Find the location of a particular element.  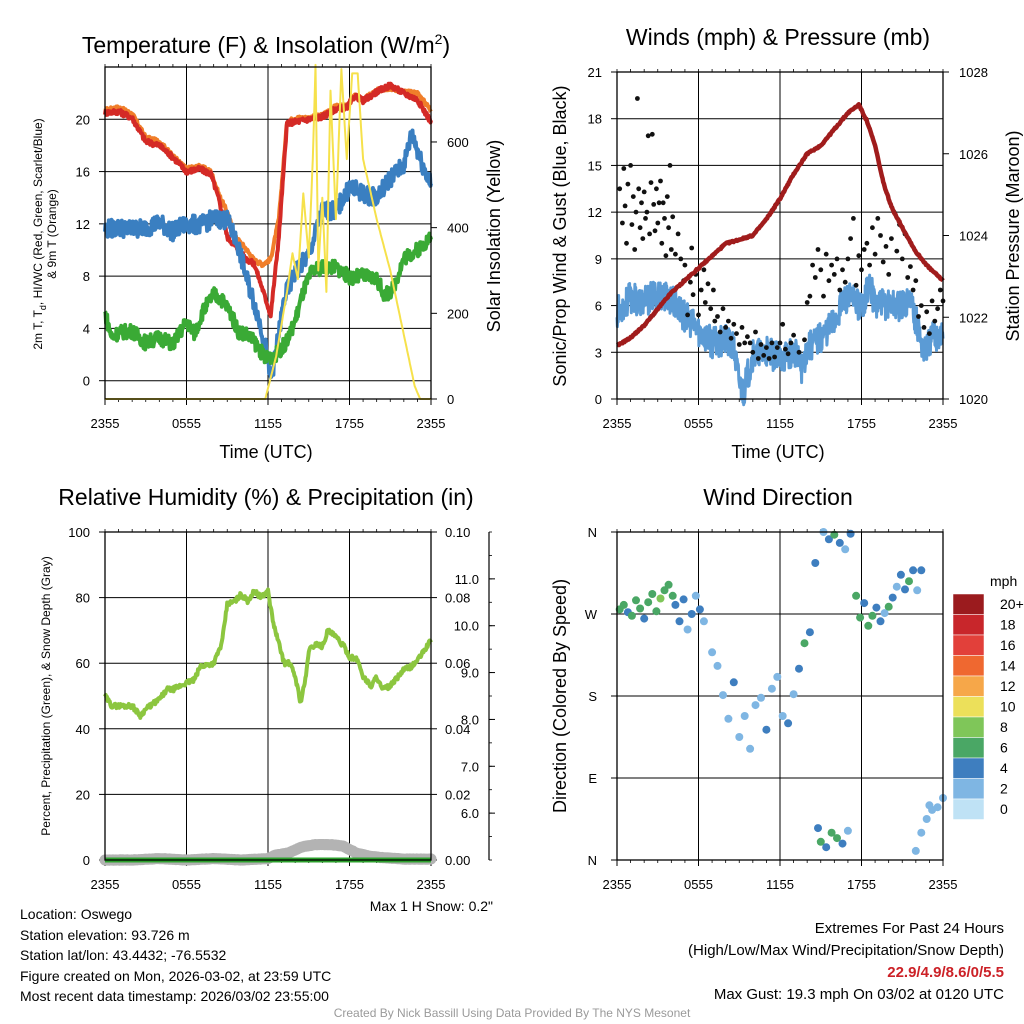

direction-title: Wind Direction is located at coordinates (778, 497).